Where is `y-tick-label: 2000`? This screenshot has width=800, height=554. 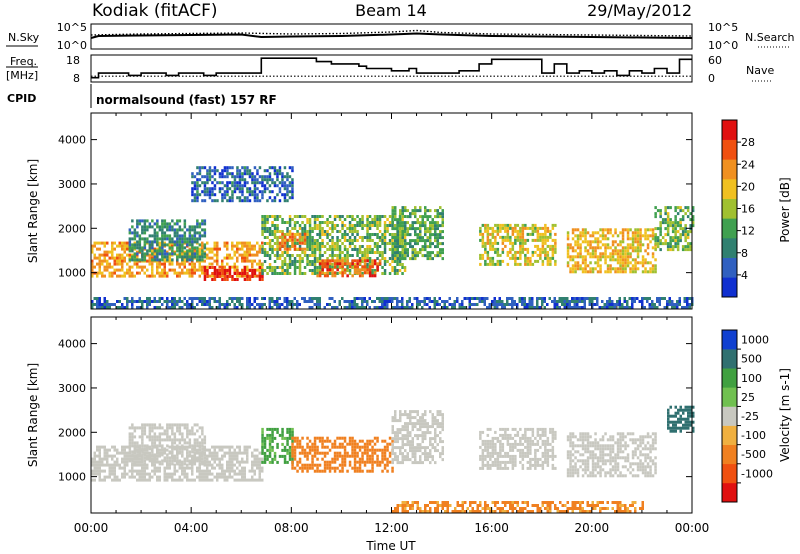
y-tick-label: 2000 is located at coordinates (72, 228).